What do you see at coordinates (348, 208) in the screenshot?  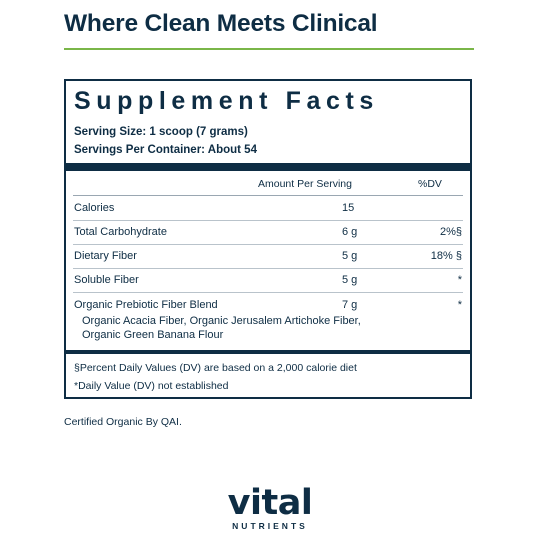 I see `nutrient-amount: 15` at bounding box center [348, 208].